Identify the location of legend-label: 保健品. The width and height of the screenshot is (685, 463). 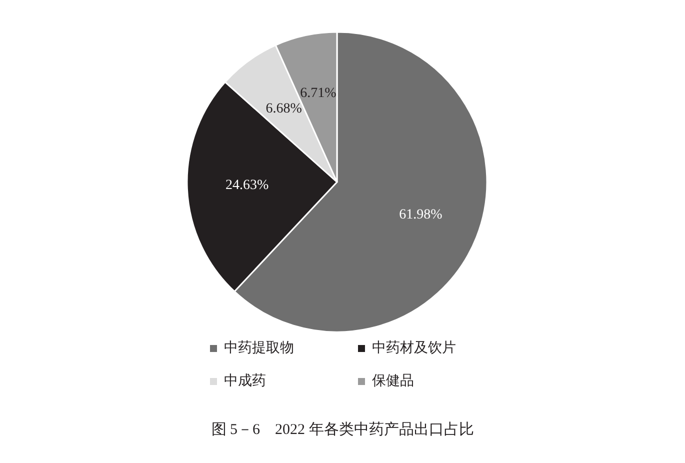
(393, 381).